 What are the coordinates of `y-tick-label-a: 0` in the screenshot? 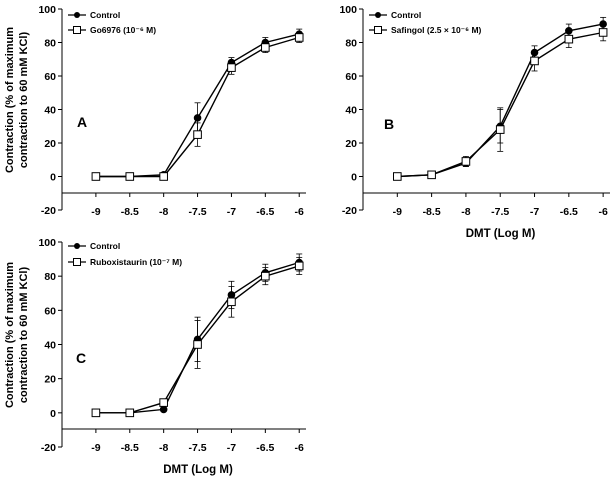 It's located at (53, 178).